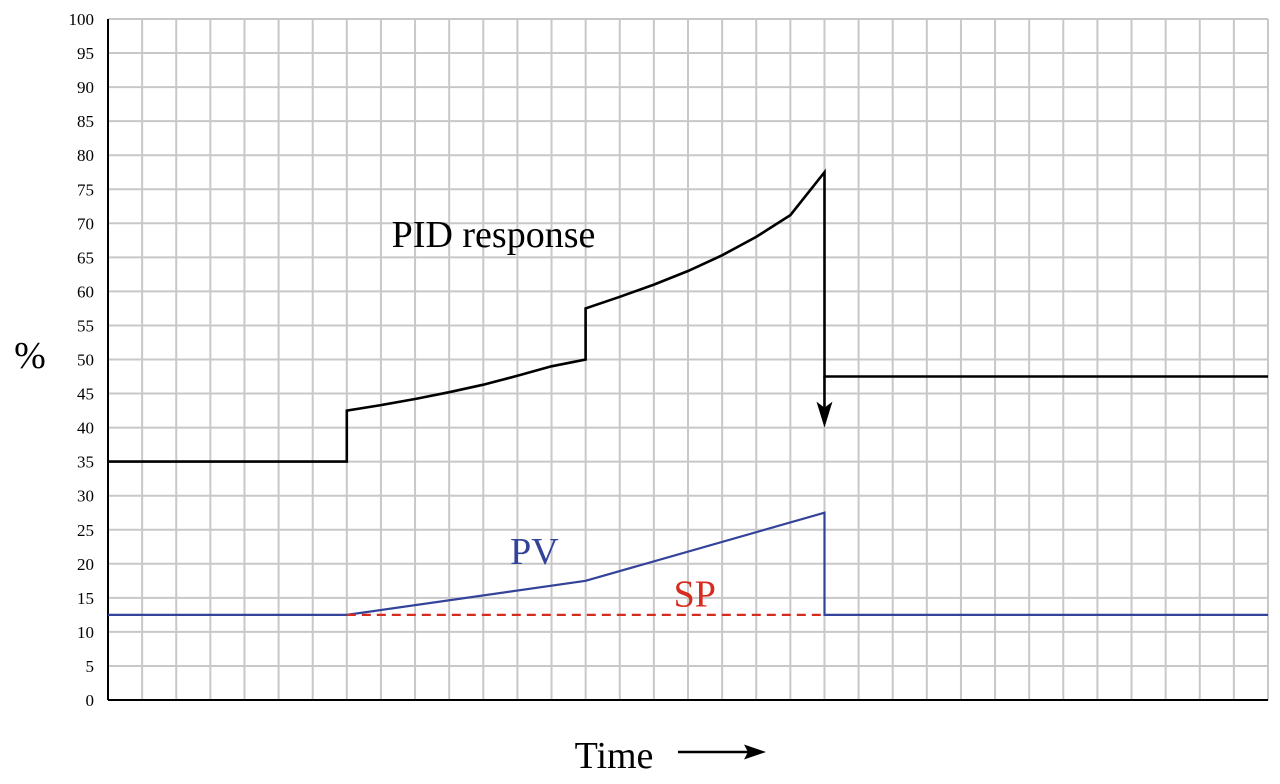 Image resolution: width=1280 pixels, height=784 pixels. I want to click on y-tick-label: 55, so click(85, 325).